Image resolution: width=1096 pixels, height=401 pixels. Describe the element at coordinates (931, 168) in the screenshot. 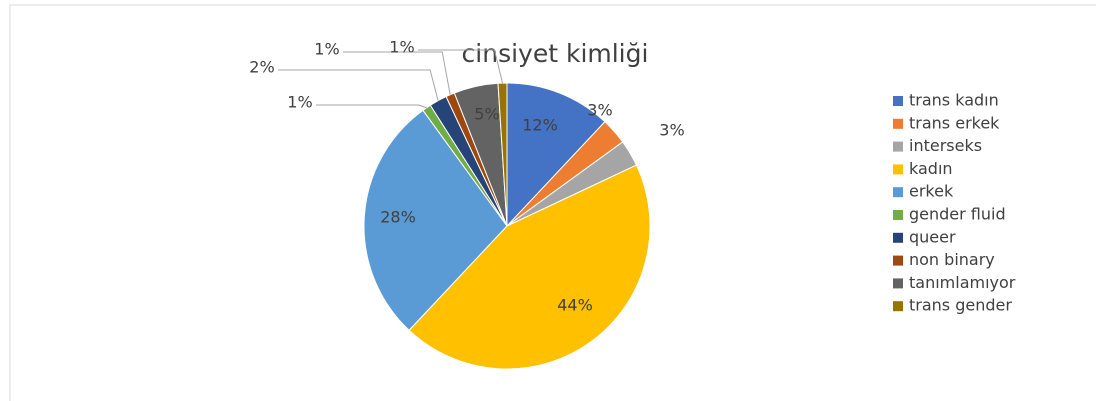

I see `legend-label: kadın` at that location.